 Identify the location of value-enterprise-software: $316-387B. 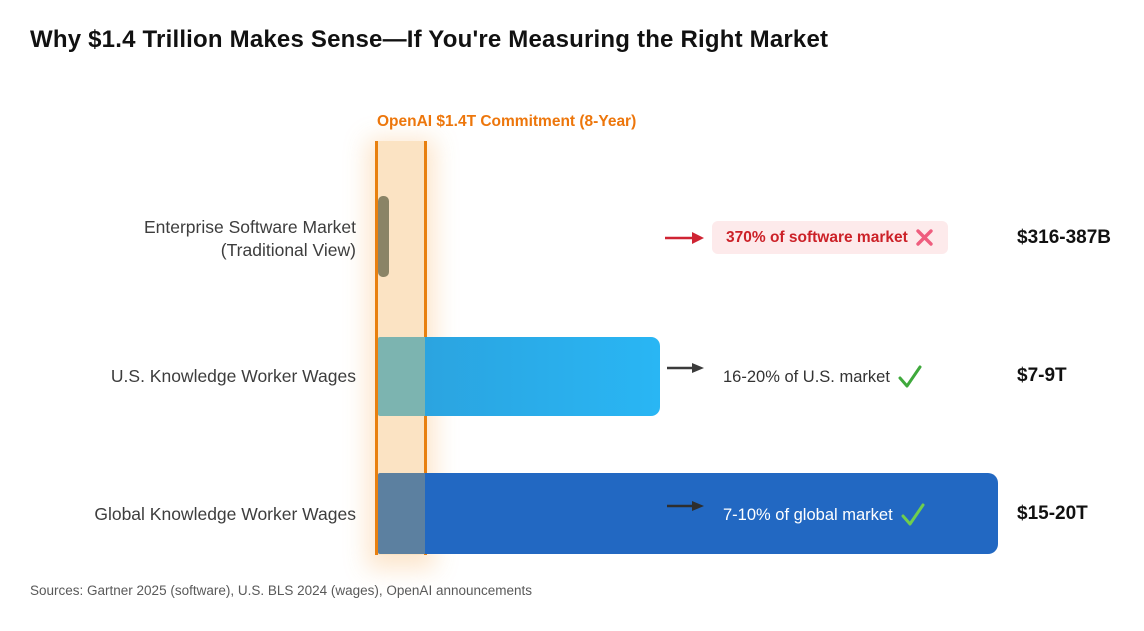
(1064, 237).